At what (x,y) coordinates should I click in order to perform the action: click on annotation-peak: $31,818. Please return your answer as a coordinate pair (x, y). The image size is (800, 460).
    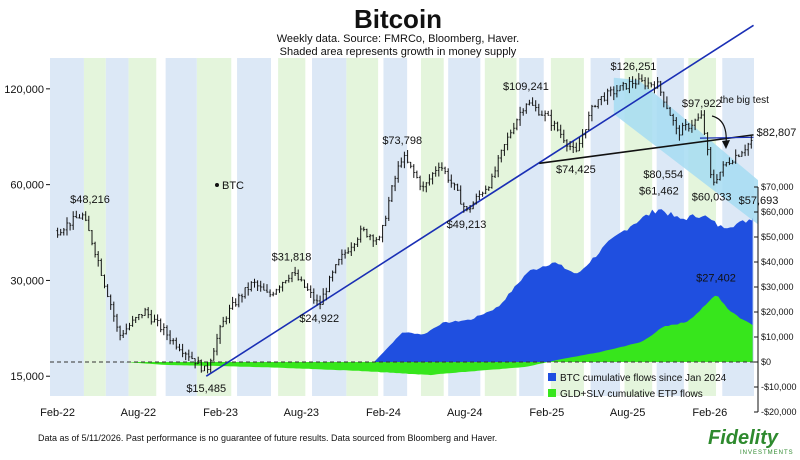
    Looking at the image, I should click on (292, 257).